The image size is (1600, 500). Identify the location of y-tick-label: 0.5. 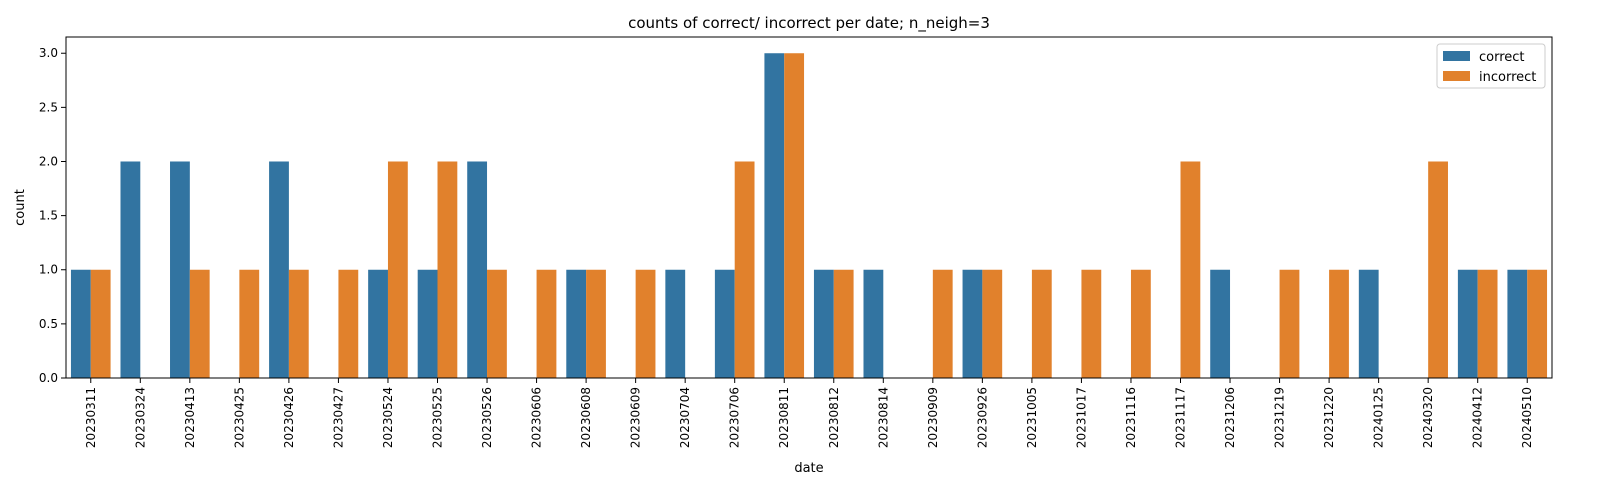
(48, 324).